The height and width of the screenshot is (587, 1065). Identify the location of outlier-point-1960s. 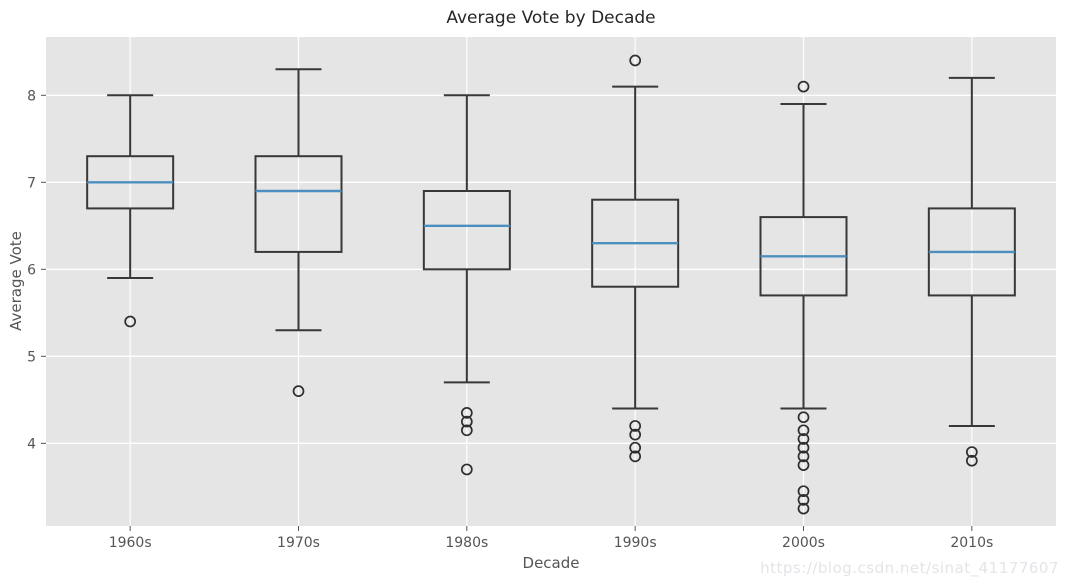
(130, 321).